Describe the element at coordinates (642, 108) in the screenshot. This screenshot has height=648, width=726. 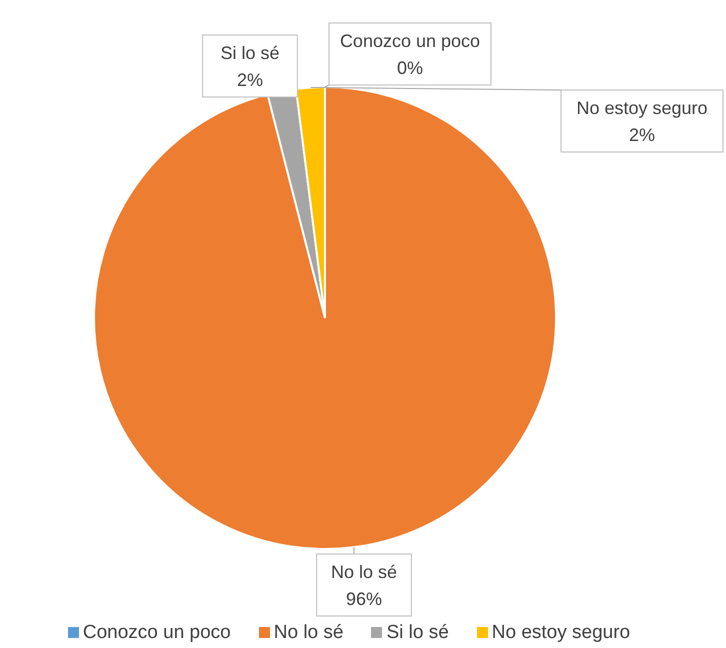
I see `slice-label: No estoy seguro` at that location.